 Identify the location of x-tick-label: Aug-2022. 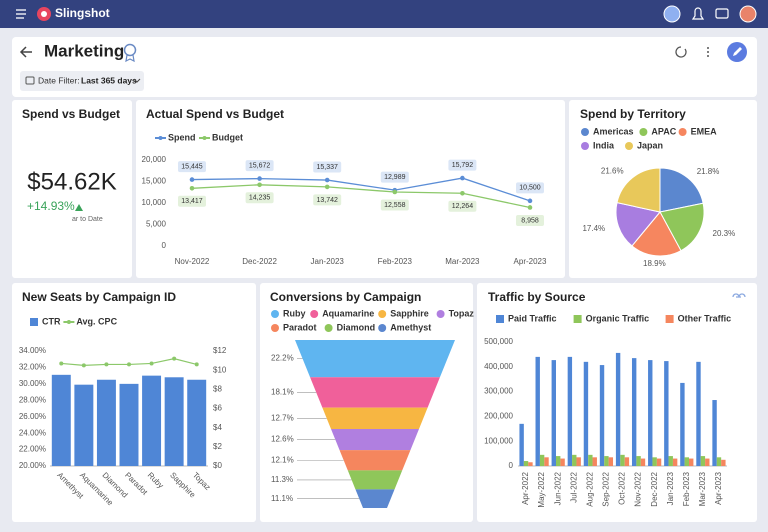
(589, 488).